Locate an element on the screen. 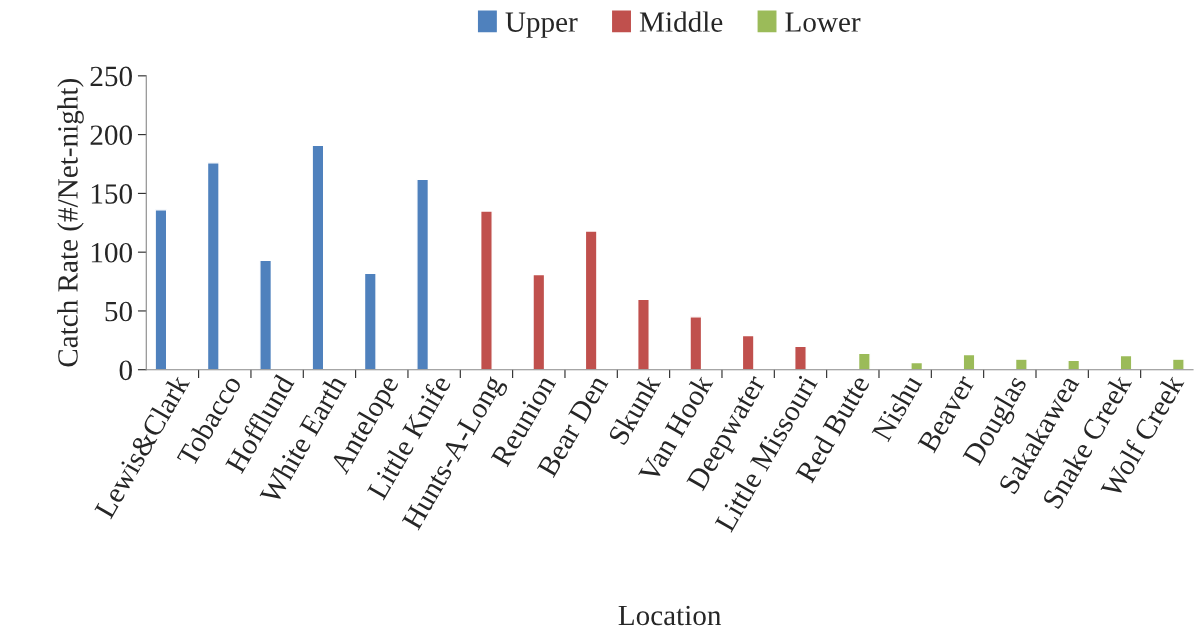 The image size is (1199, 632). y-tick-label: 100 is located at coordinates (111, 252).